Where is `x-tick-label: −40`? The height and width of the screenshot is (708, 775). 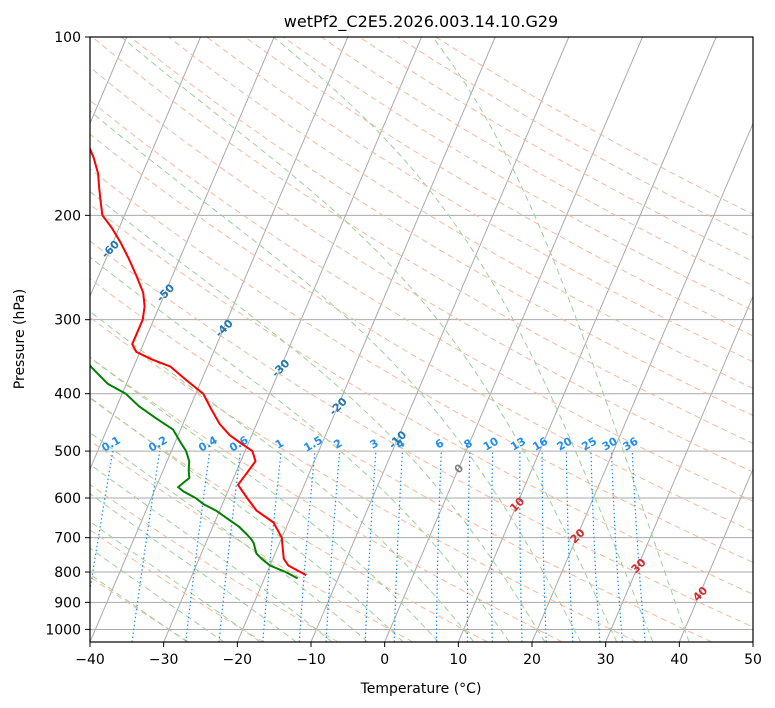 x-tick-label: −40 is located at coordinates (90, 660).